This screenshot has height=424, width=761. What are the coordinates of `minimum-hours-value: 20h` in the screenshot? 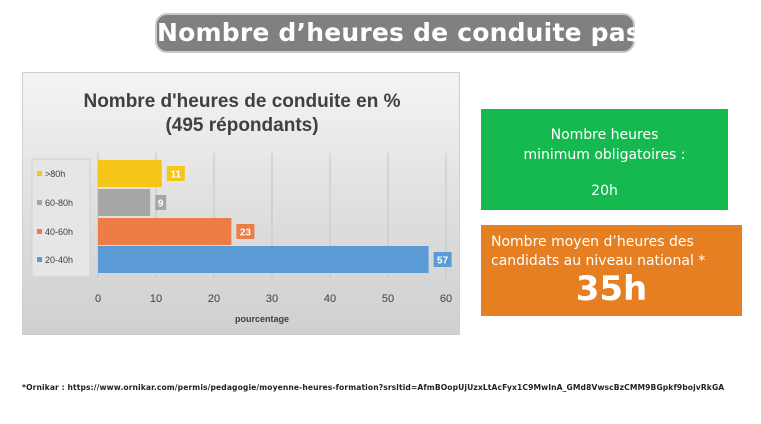 It's located at (604, 191).